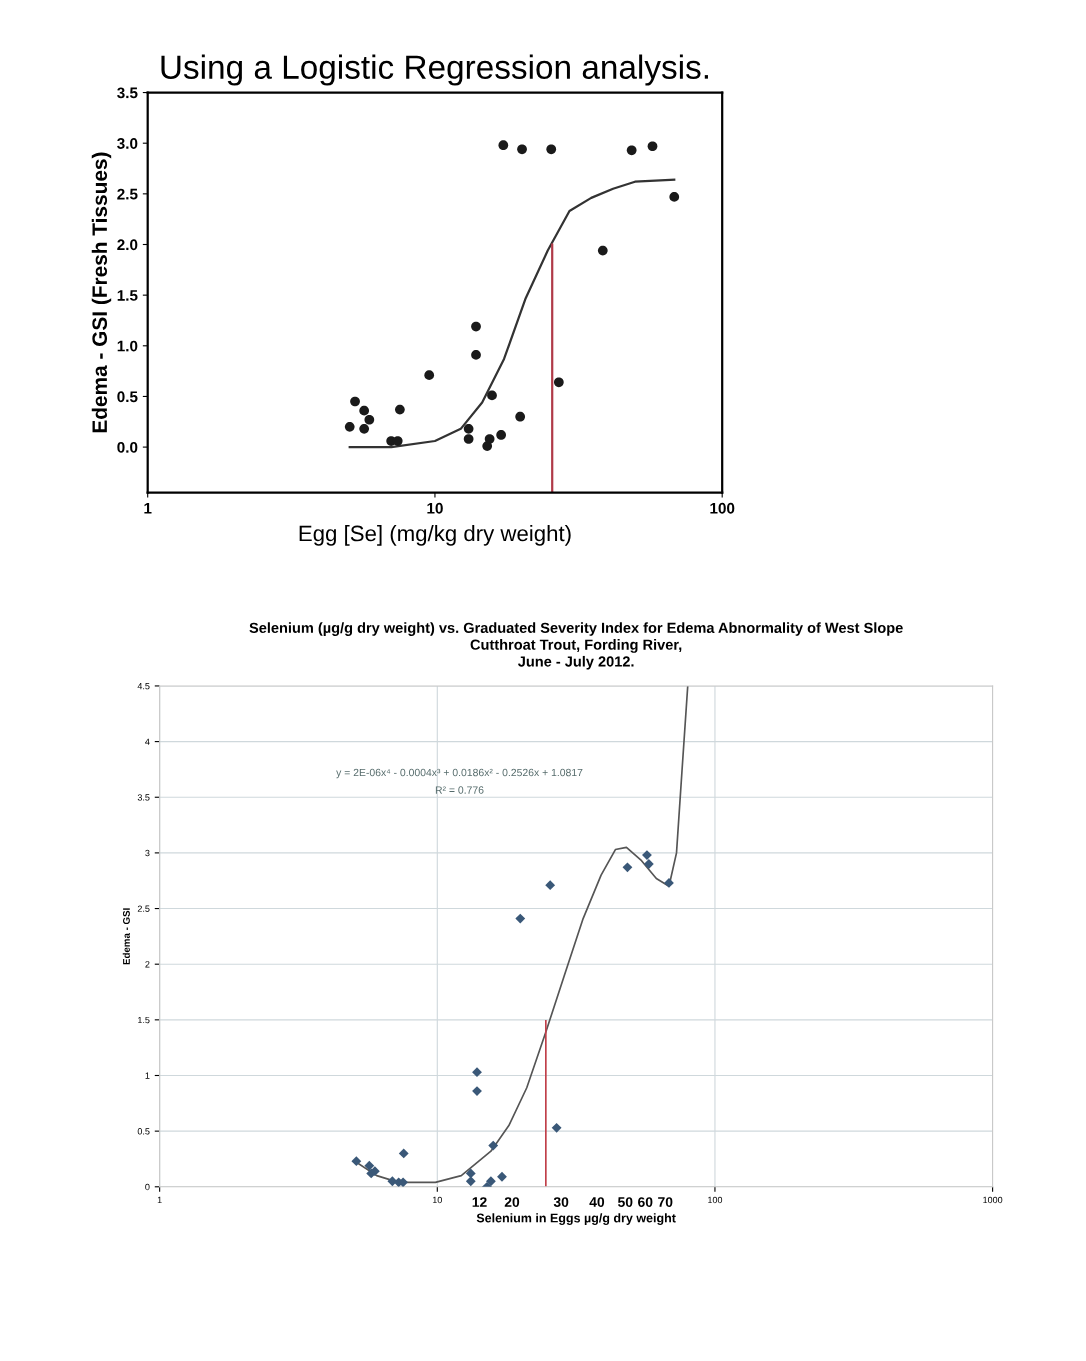  Describe the element at coordinates (561, 1202) in the screenshot. I see `text: 30` at that location.